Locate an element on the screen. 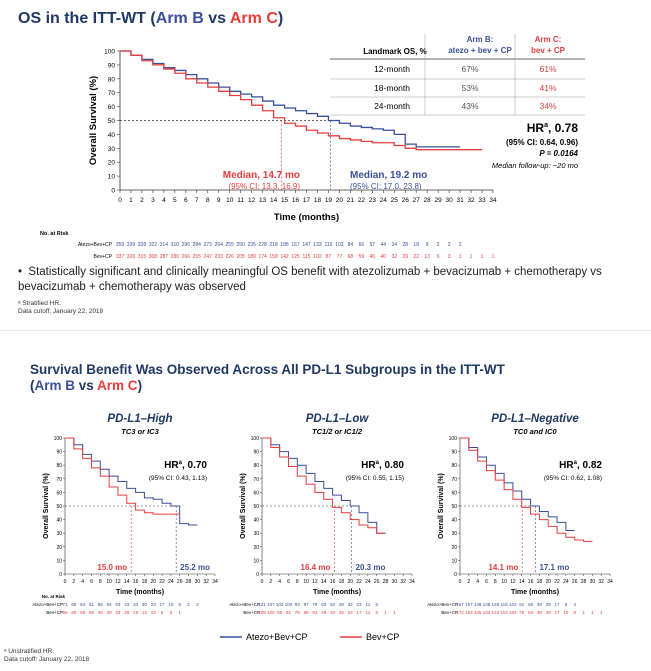  panel-risk-red-value: 95 is located at coordinates (280, 612).